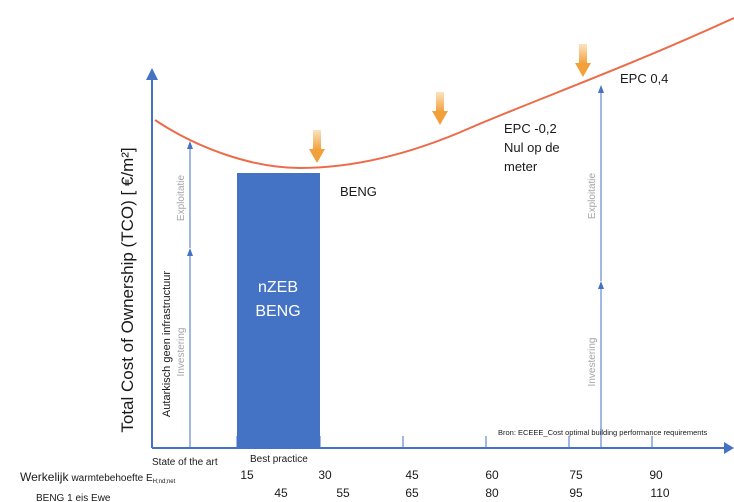 The height and width of the screenshot is (502, 734). Describe the element at coordinates (492, 475) in the screenshot. I see `row1-value: 60` at that location.